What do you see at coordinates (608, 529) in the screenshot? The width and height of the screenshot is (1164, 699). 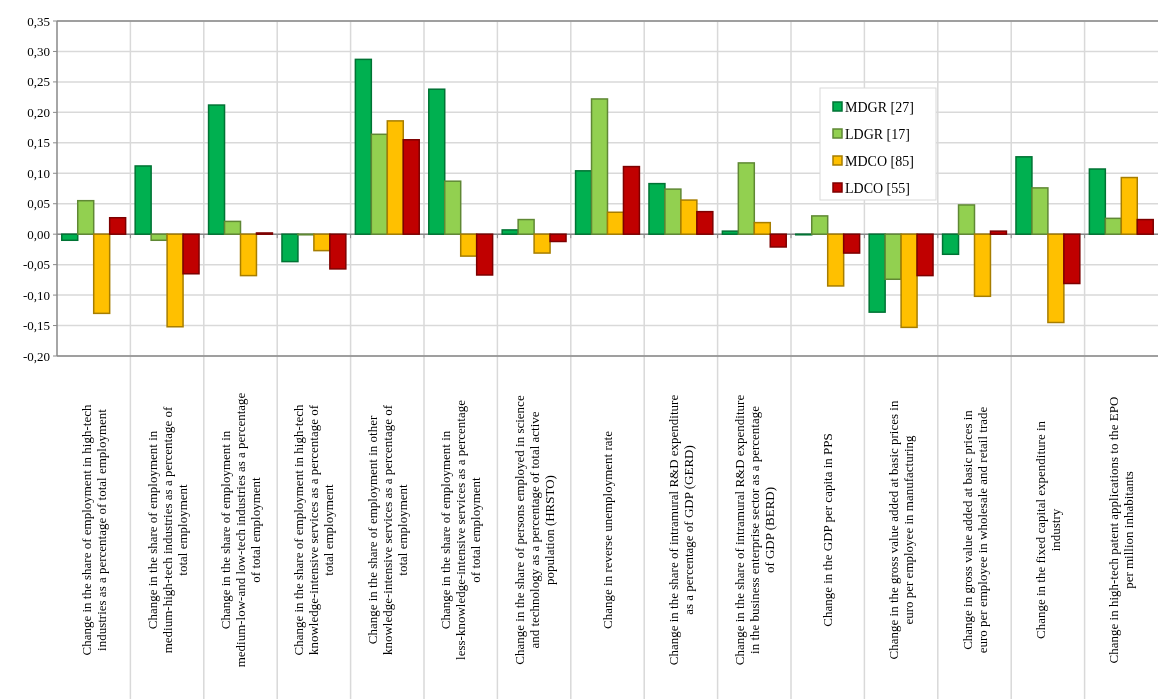 I see `x-tick-label: Change in reverse unemployment rate` at bounding box center [608, 529].